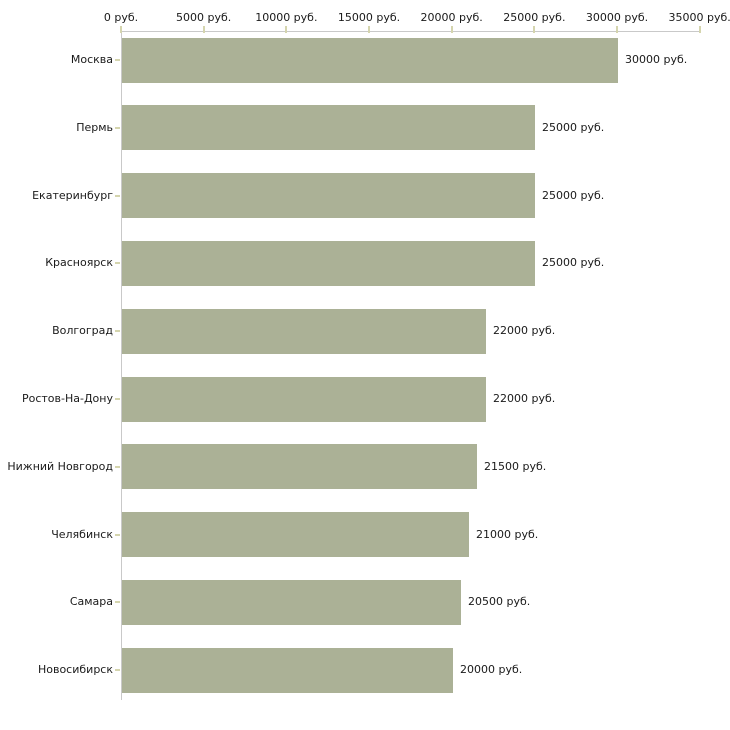 Image resolution: width=730 pixels, height=730 pixels. I want to click on category-label: Самара, so click(91, 602).